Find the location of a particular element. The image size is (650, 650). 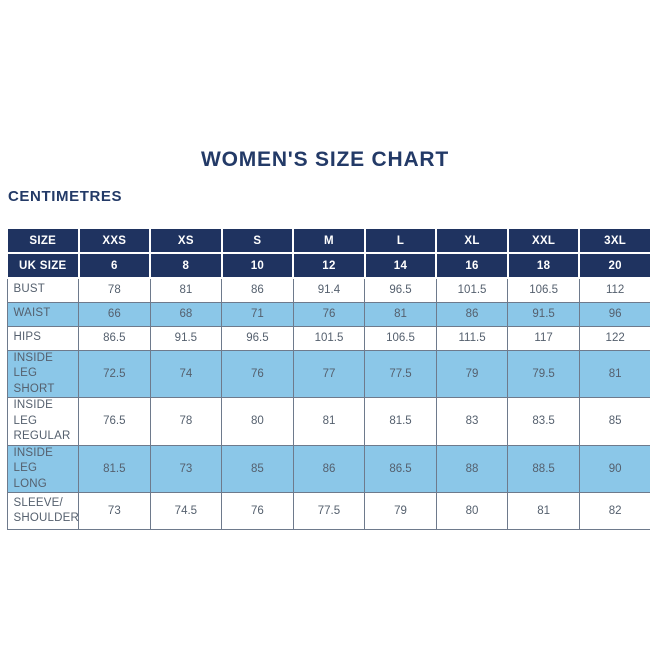

uk-size-value: 10 is located at coordinates (257, 265).